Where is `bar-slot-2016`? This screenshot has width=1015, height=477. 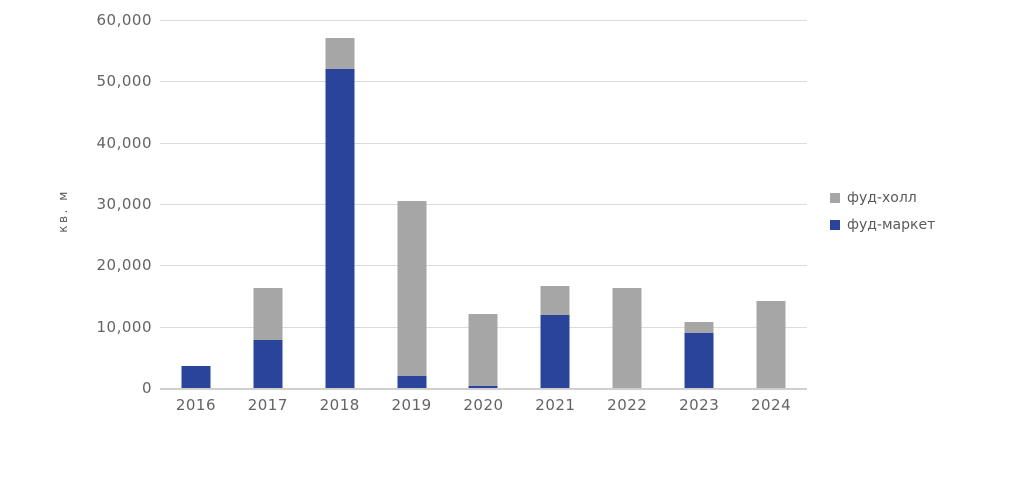
bar-slot-2016 is located at coordinates (196, 204).